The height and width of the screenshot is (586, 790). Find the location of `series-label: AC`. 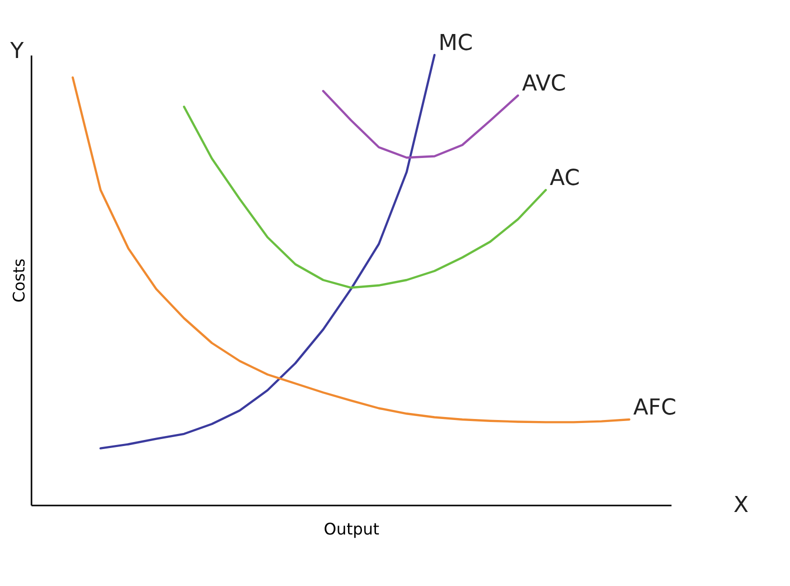

series-label: AC is located at coordinates (565, 178).